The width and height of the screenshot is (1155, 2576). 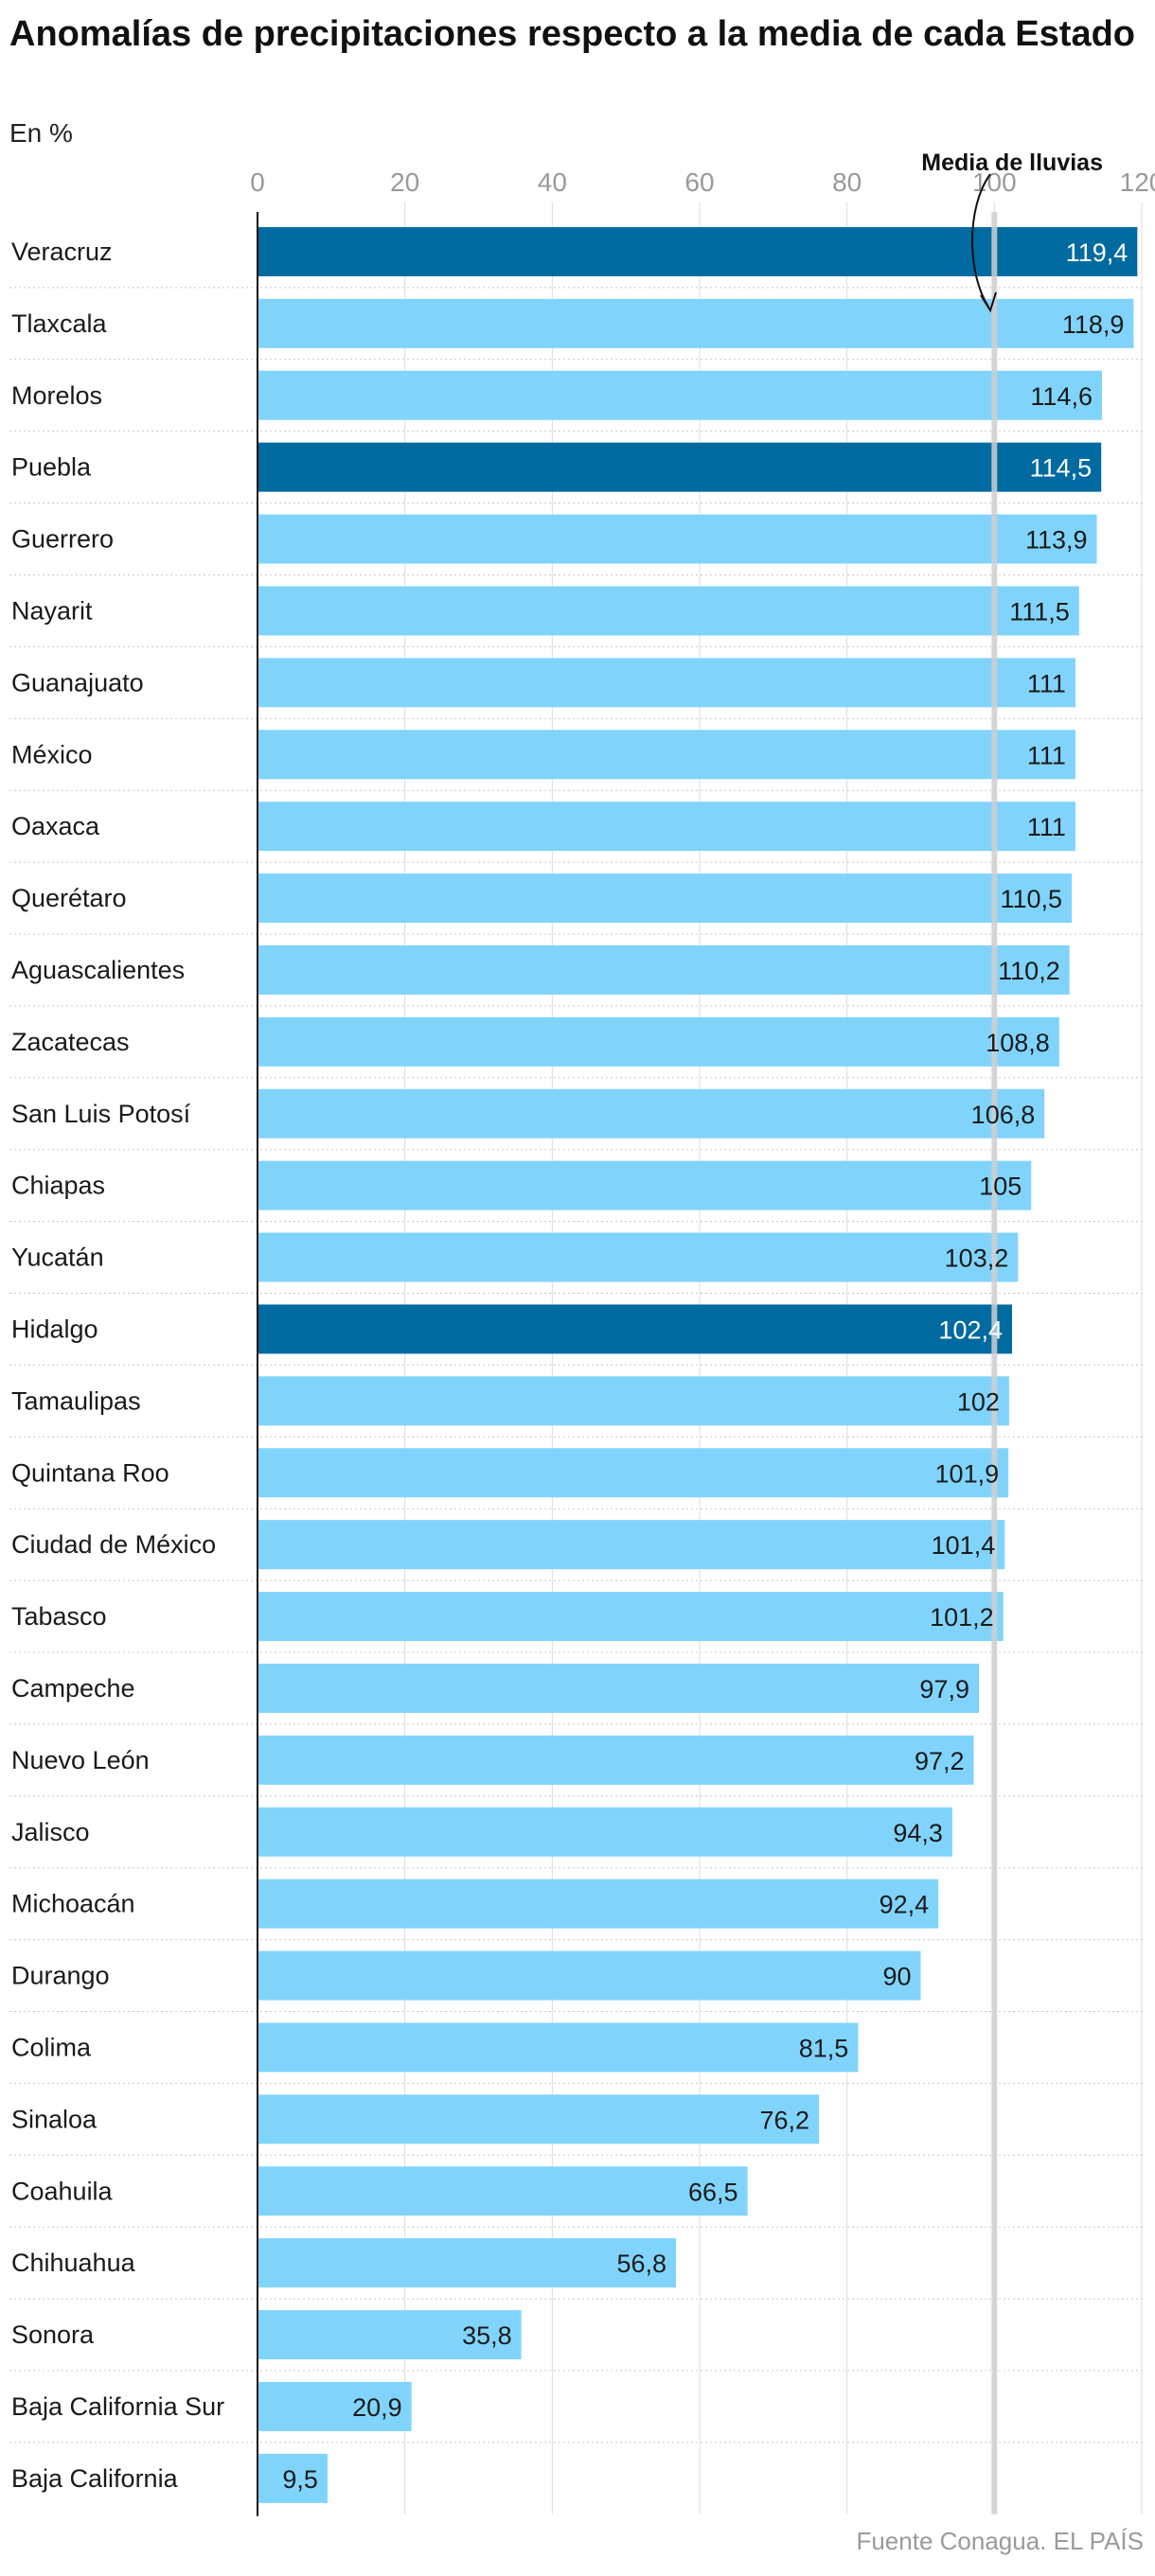 I want to click on value-label: 56,8, so click(x=642, y=2264).